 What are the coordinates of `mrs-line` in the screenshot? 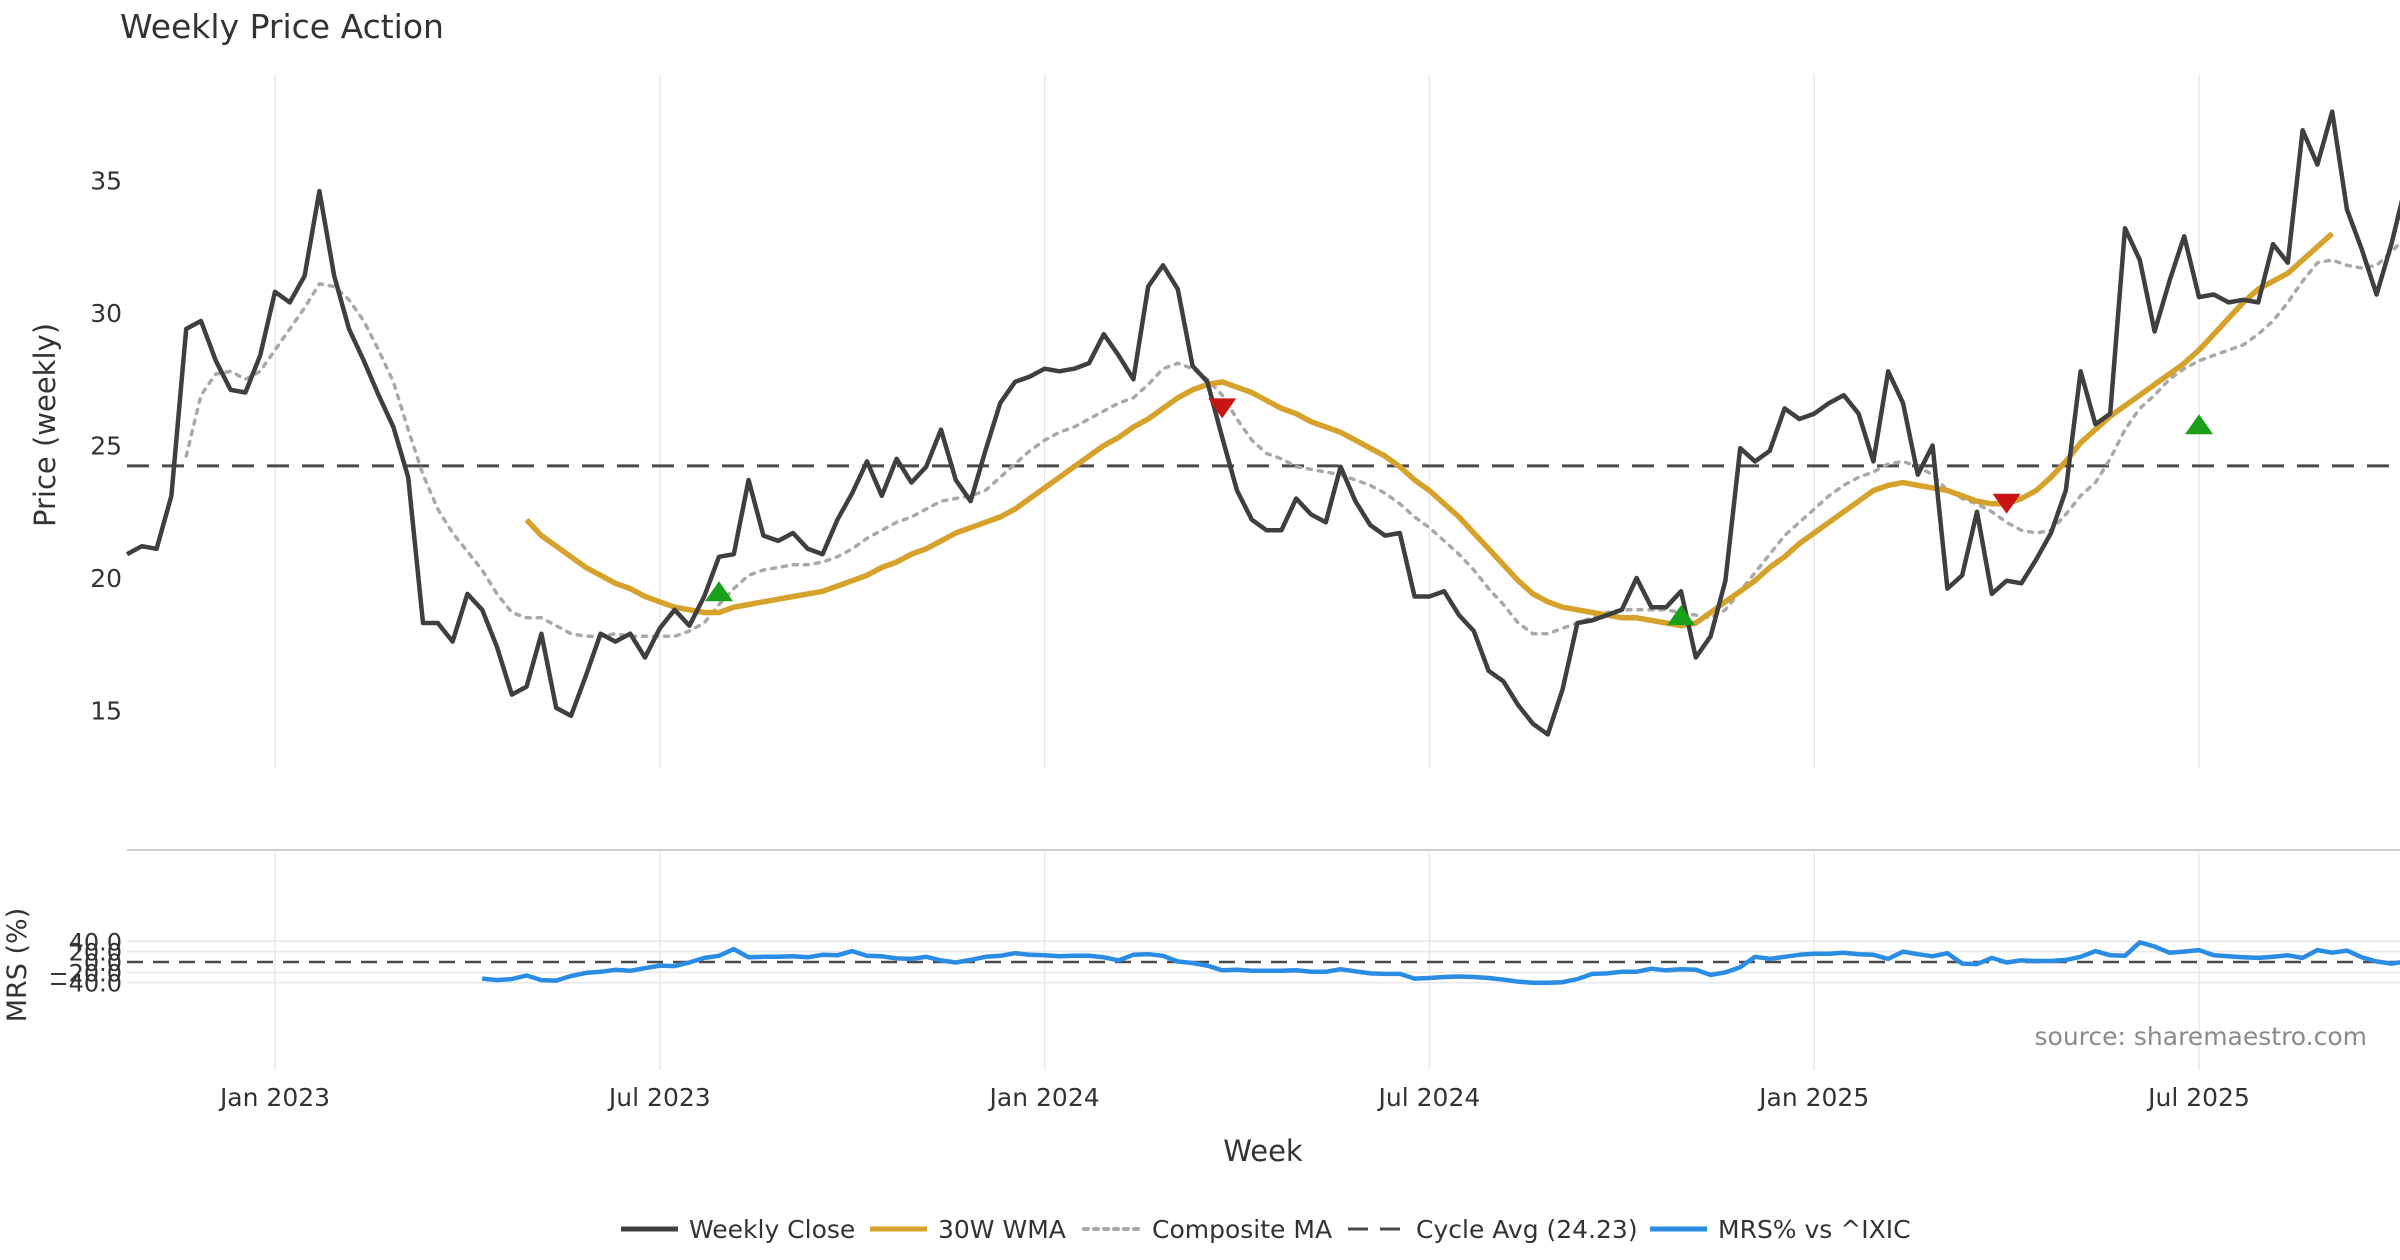 It's located at (1440, 962).